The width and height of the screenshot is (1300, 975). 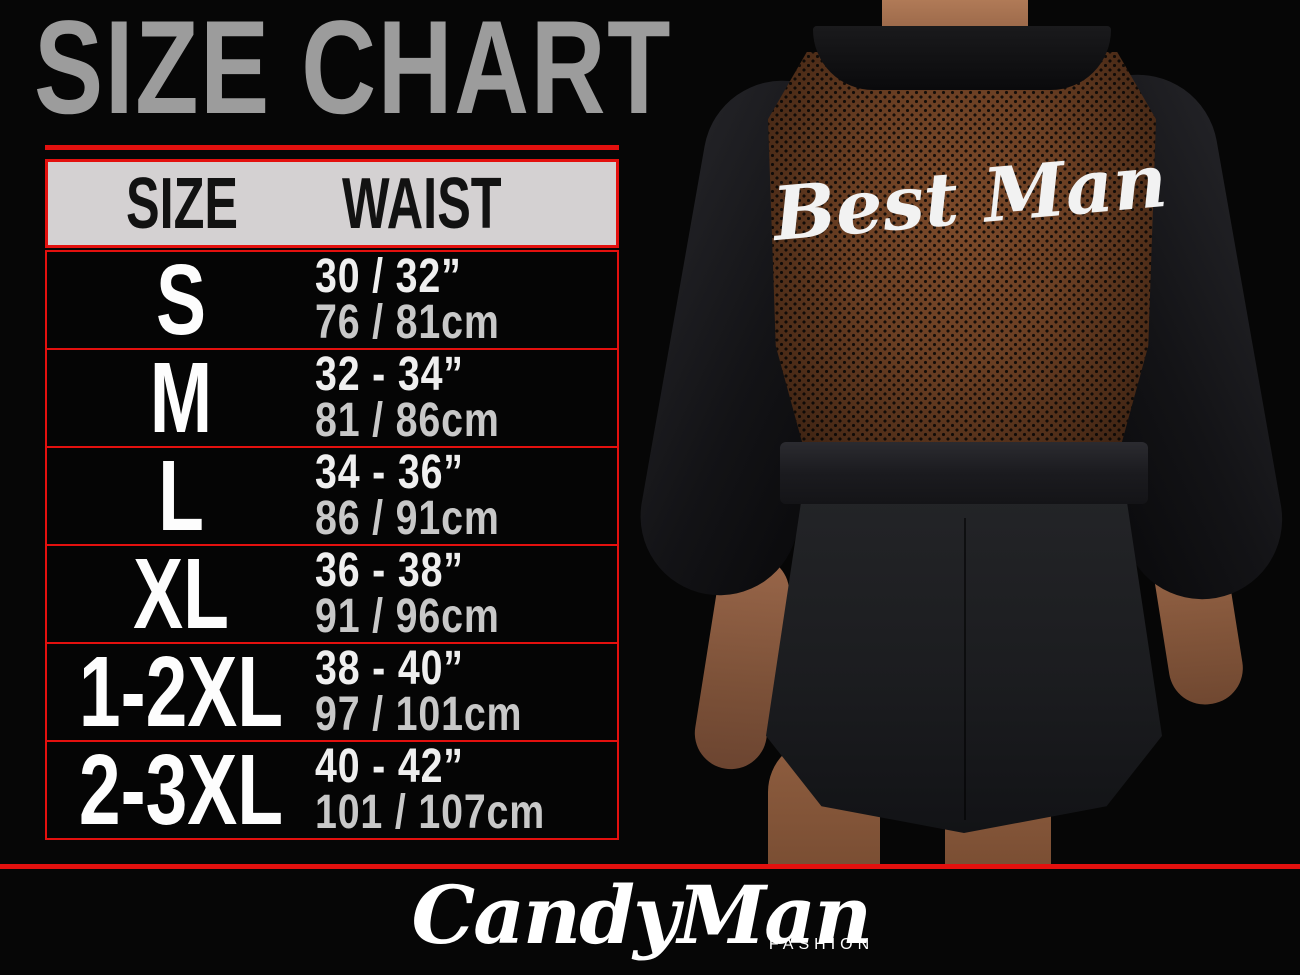 I want to click on table-row: 2-3XL 40 - 42” 101 / 107cm, so click(x=332, y=789).